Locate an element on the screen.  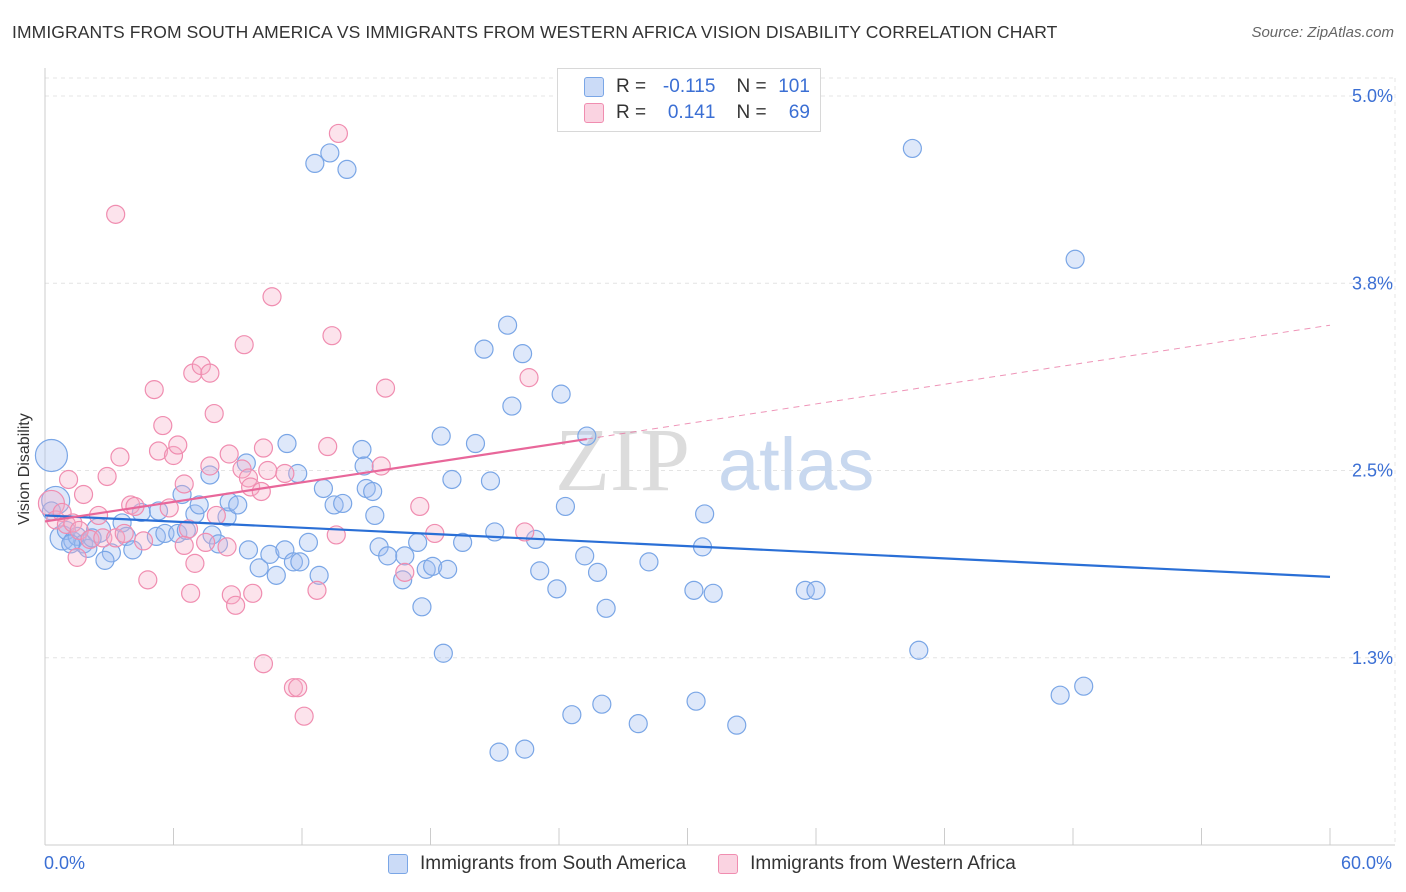
legend-r-value: 0.141 is located at coordinates (691, 112).